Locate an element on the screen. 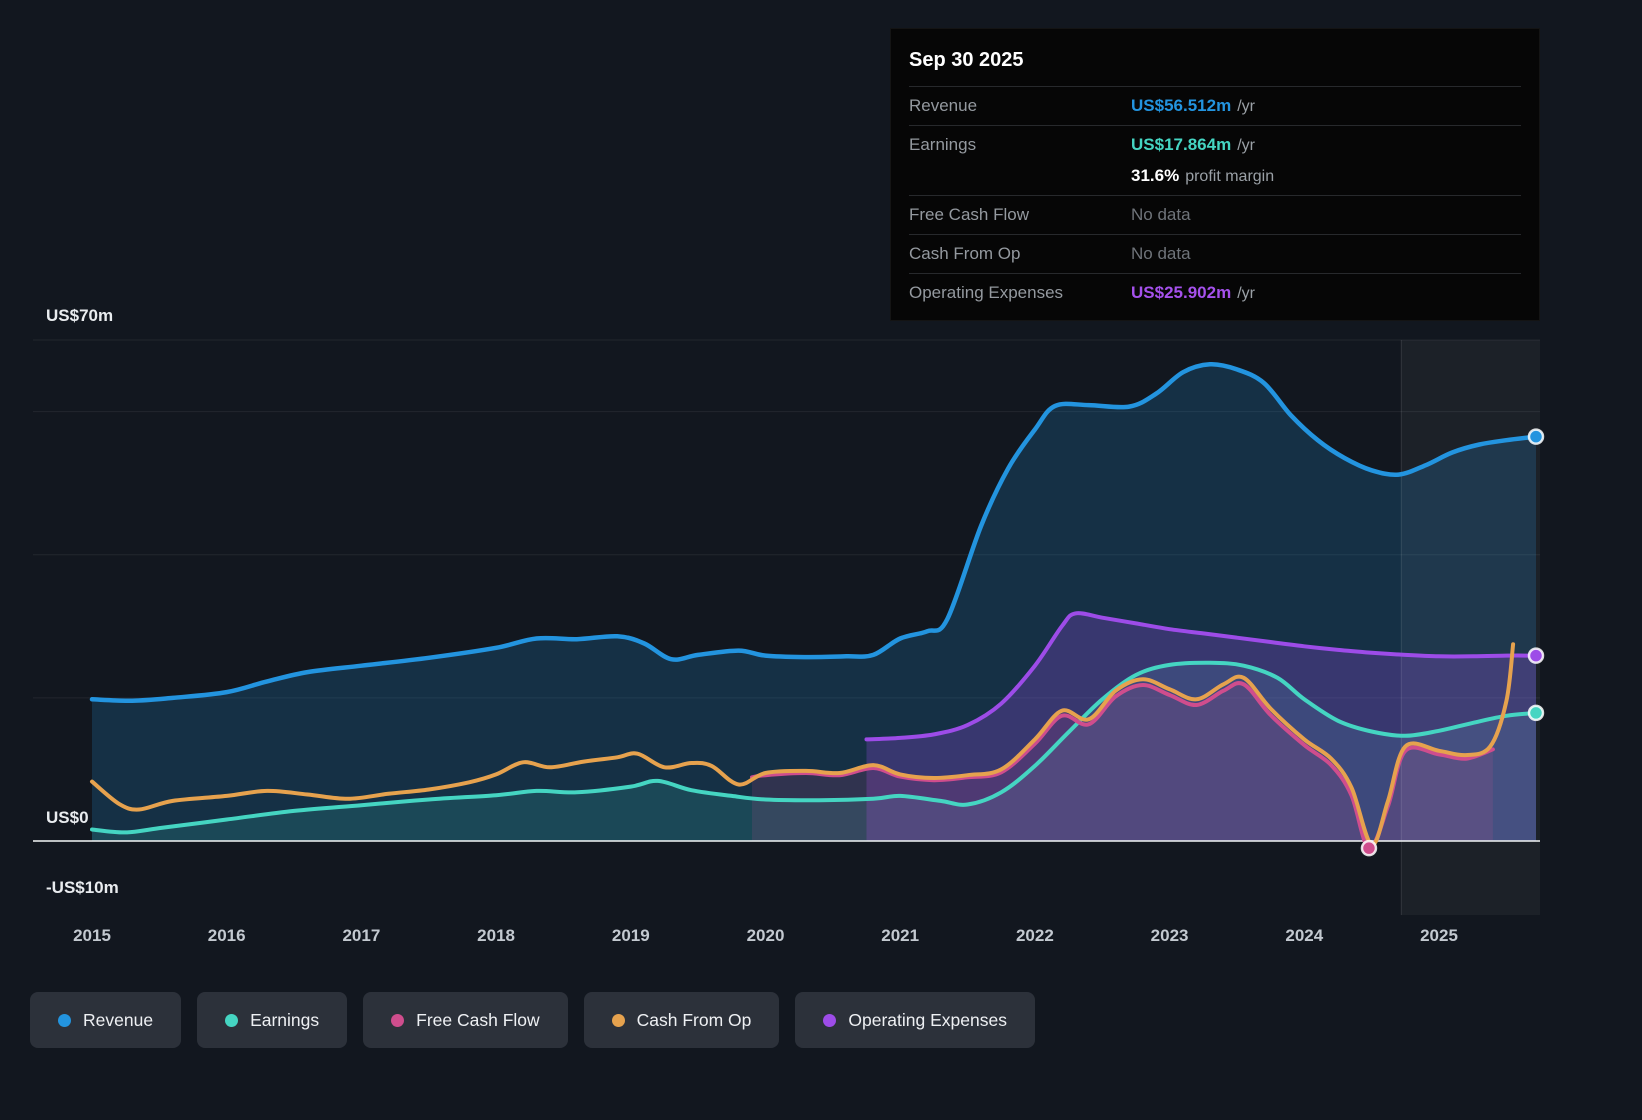 The height and width of the screenshot is (1120, 1642). tooltip-revenue-label: Revenue is located at coordinates (943, 105).